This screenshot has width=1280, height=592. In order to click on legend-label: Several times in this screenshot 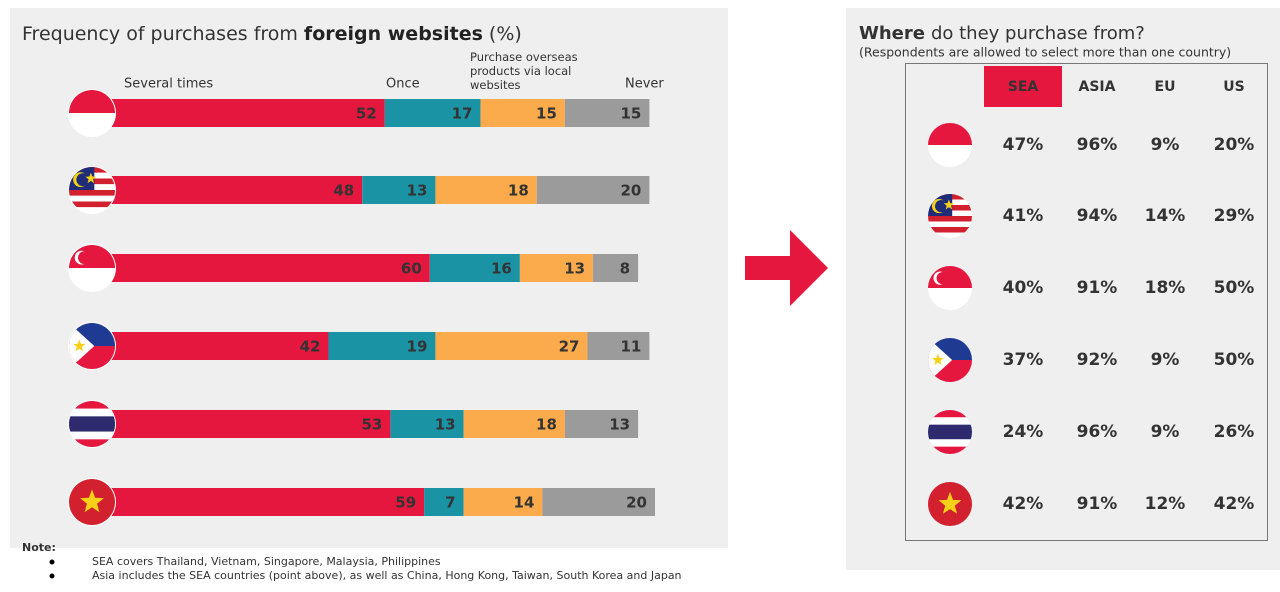, I will do `click(168, 84)`.